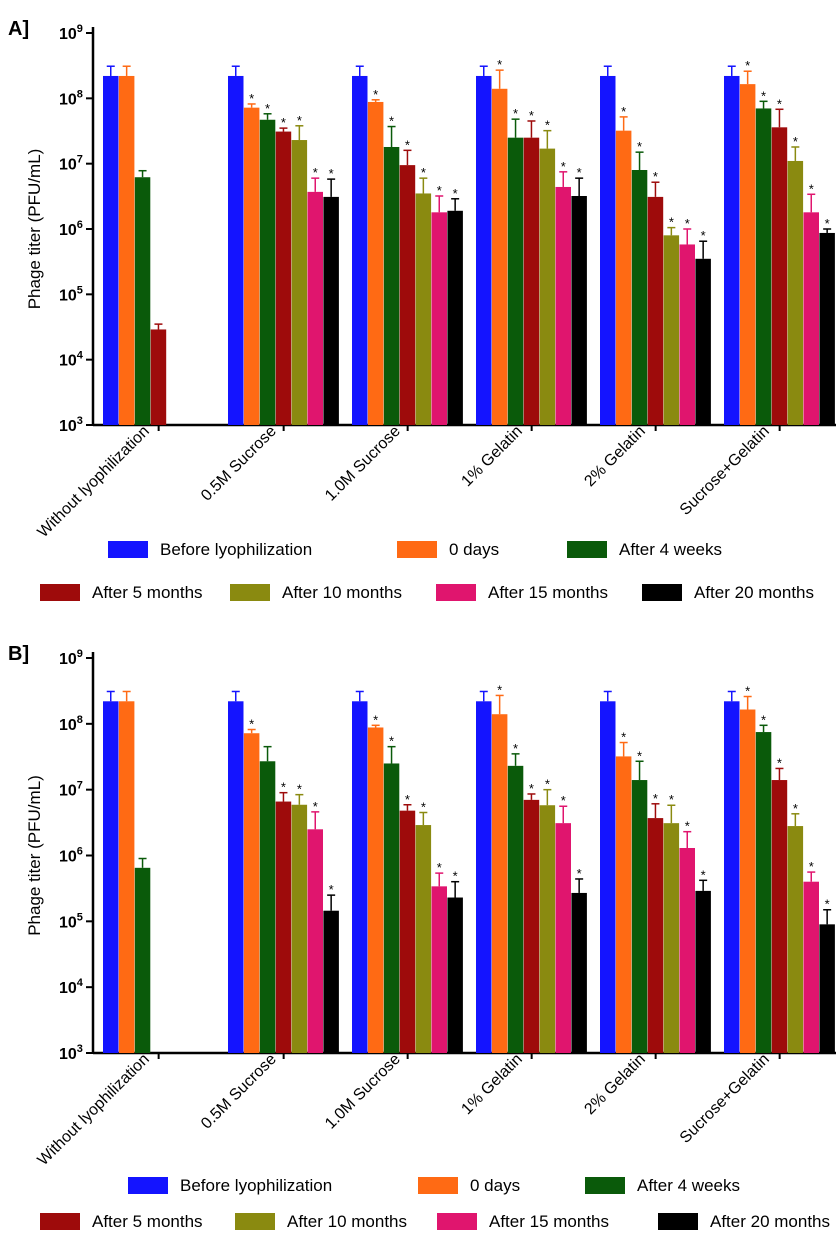  Describe the element at coordinates (770, 1221) in the screenshot. I see `legend-label: After 20 months` at that location.